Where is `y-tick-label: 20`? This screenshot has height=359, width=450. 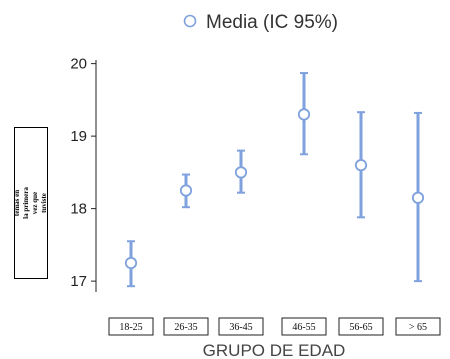 y-tick-label: 20 is located at coordinates (78, 64).